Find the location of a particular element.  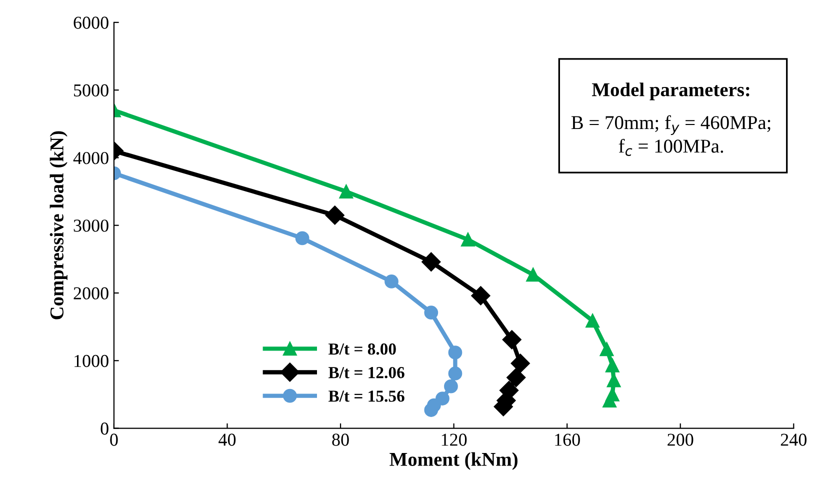

annotation: f$_{c}$ = 100MPa. is located at coordinates (671, 147).